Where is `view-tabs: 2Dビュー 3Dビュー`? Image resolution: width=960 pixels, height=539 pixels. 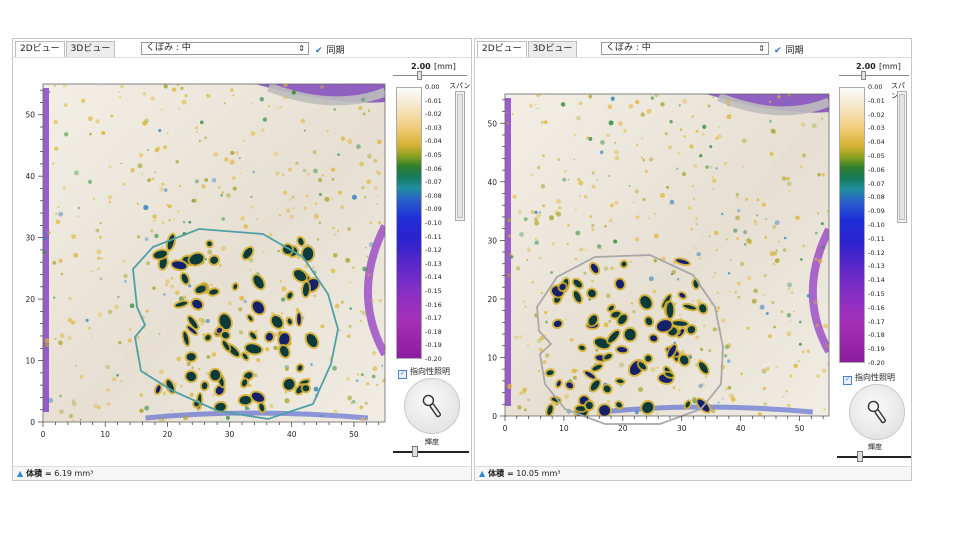
view-tabs: 2Dビュー 3Dビュー is located at coordinates (527, 49).